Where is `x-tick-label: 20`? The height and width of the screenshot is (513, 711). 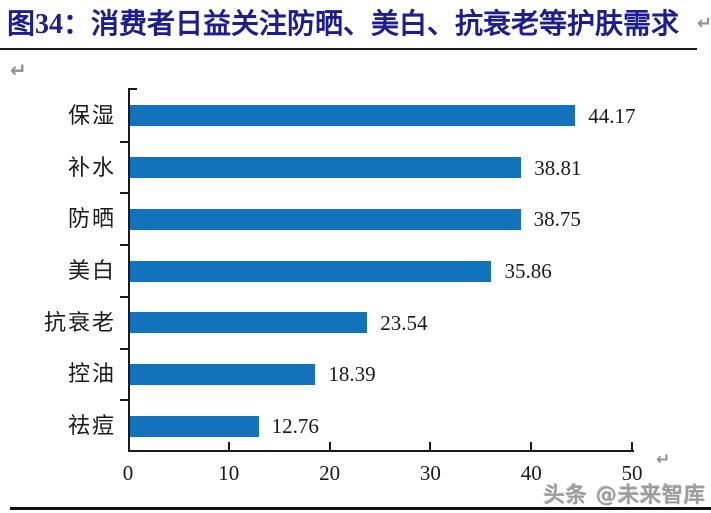 x-tick-label: 20 is located at coordinates (330, 473).